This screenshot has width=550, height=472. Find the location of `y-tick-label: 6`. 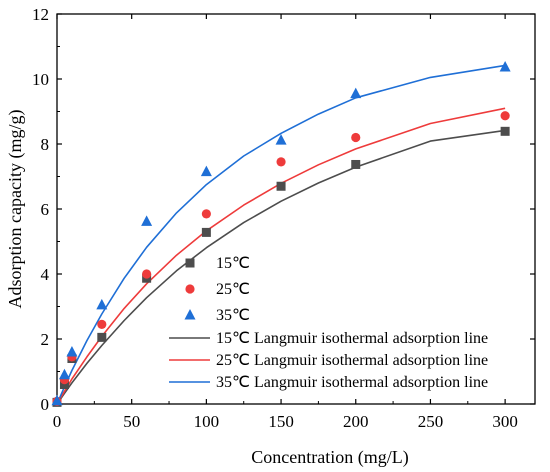

y-tick-label: 6 is located at coordinates (45, 209).